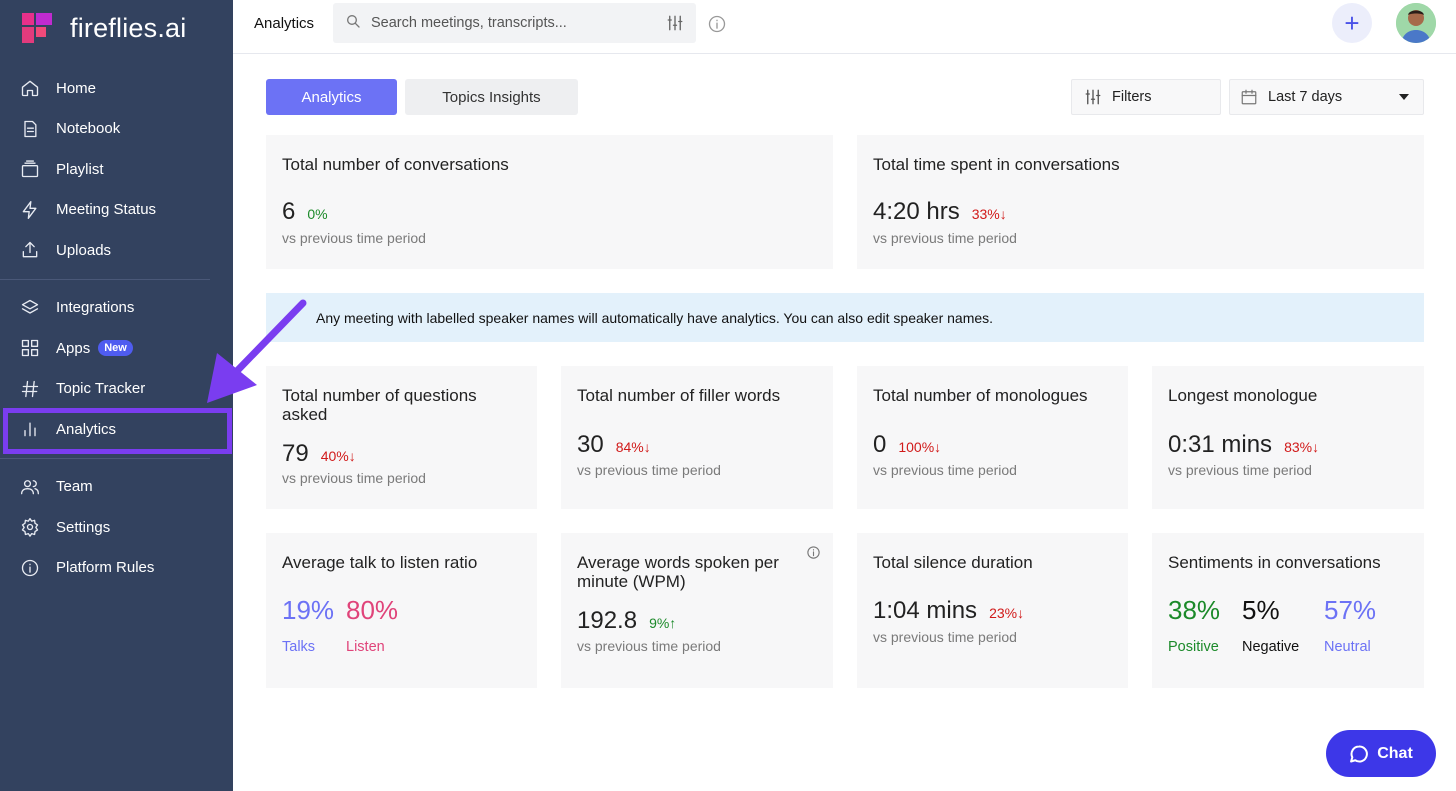 The image size is (1456, 791). I want to click on brand-logo: fireflies.ai, so click(103, 28).